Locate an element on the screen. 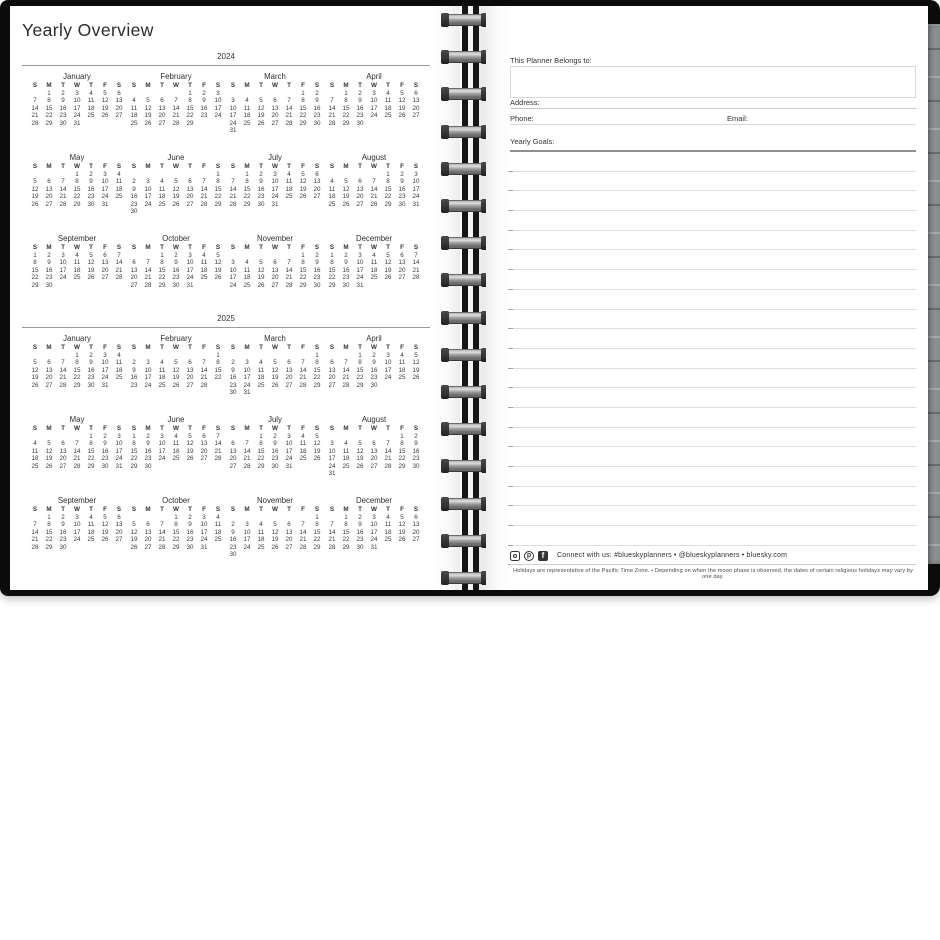  month-name: January is located at coordinates (77, 76).